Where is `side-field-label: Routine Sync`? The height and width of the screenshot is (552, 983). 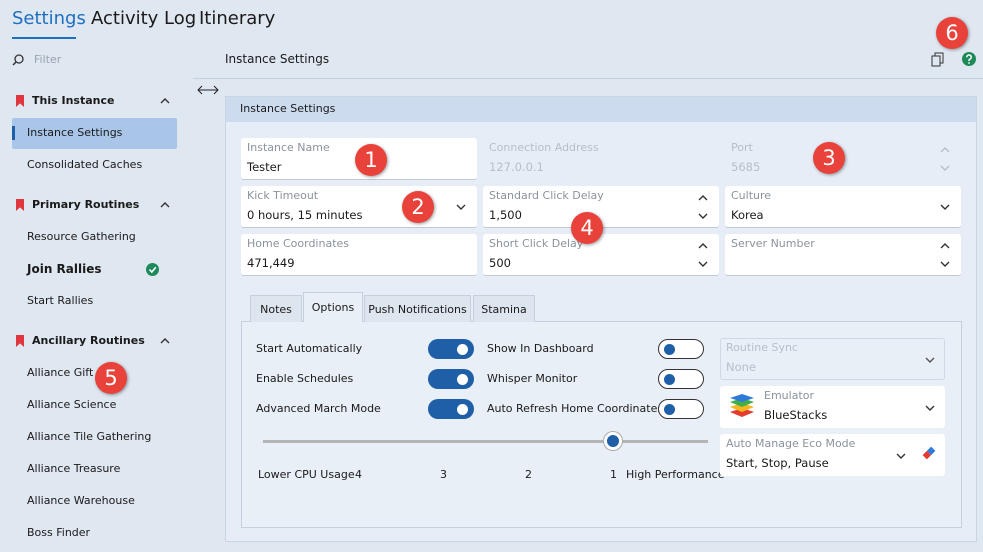 side-field-label: Routine Sync is located at coordinates (762, 347).